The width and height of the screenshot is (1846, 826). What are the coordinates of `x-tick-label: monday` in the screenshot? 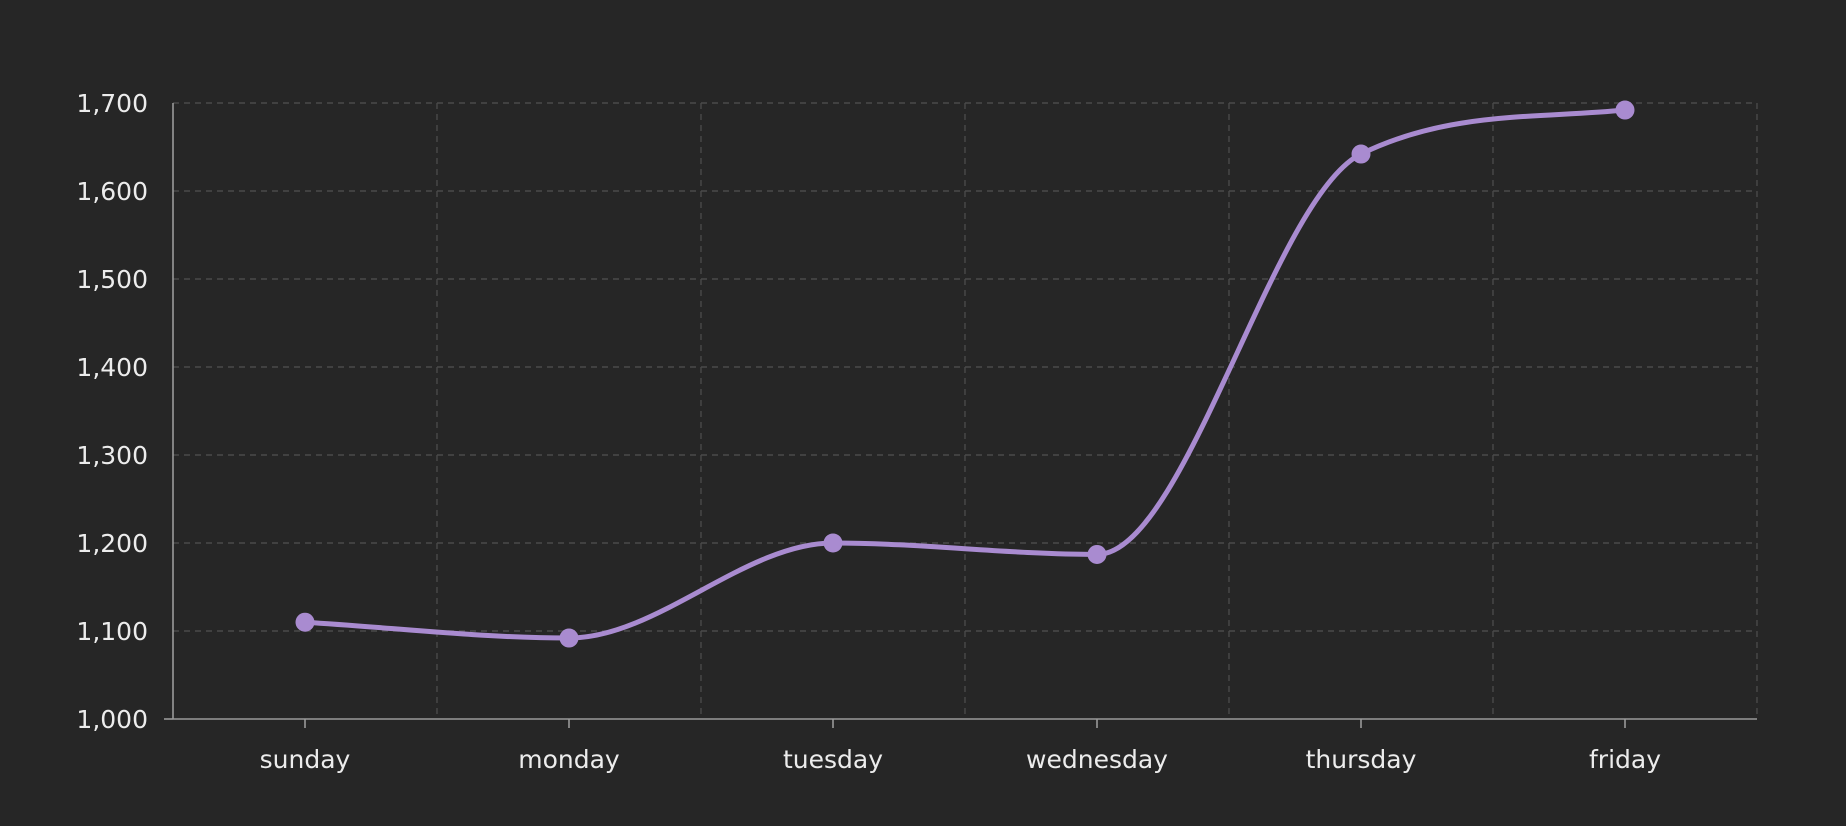 It's located at (569, 759).